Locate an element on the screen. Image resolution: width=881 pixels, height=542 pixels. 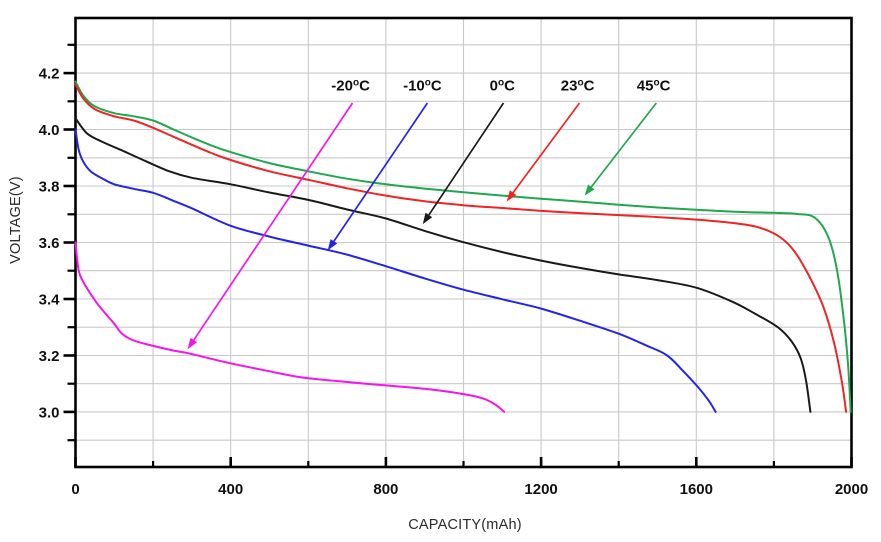
y-tick-label: 4.0 is located at coordinates (49, 130).